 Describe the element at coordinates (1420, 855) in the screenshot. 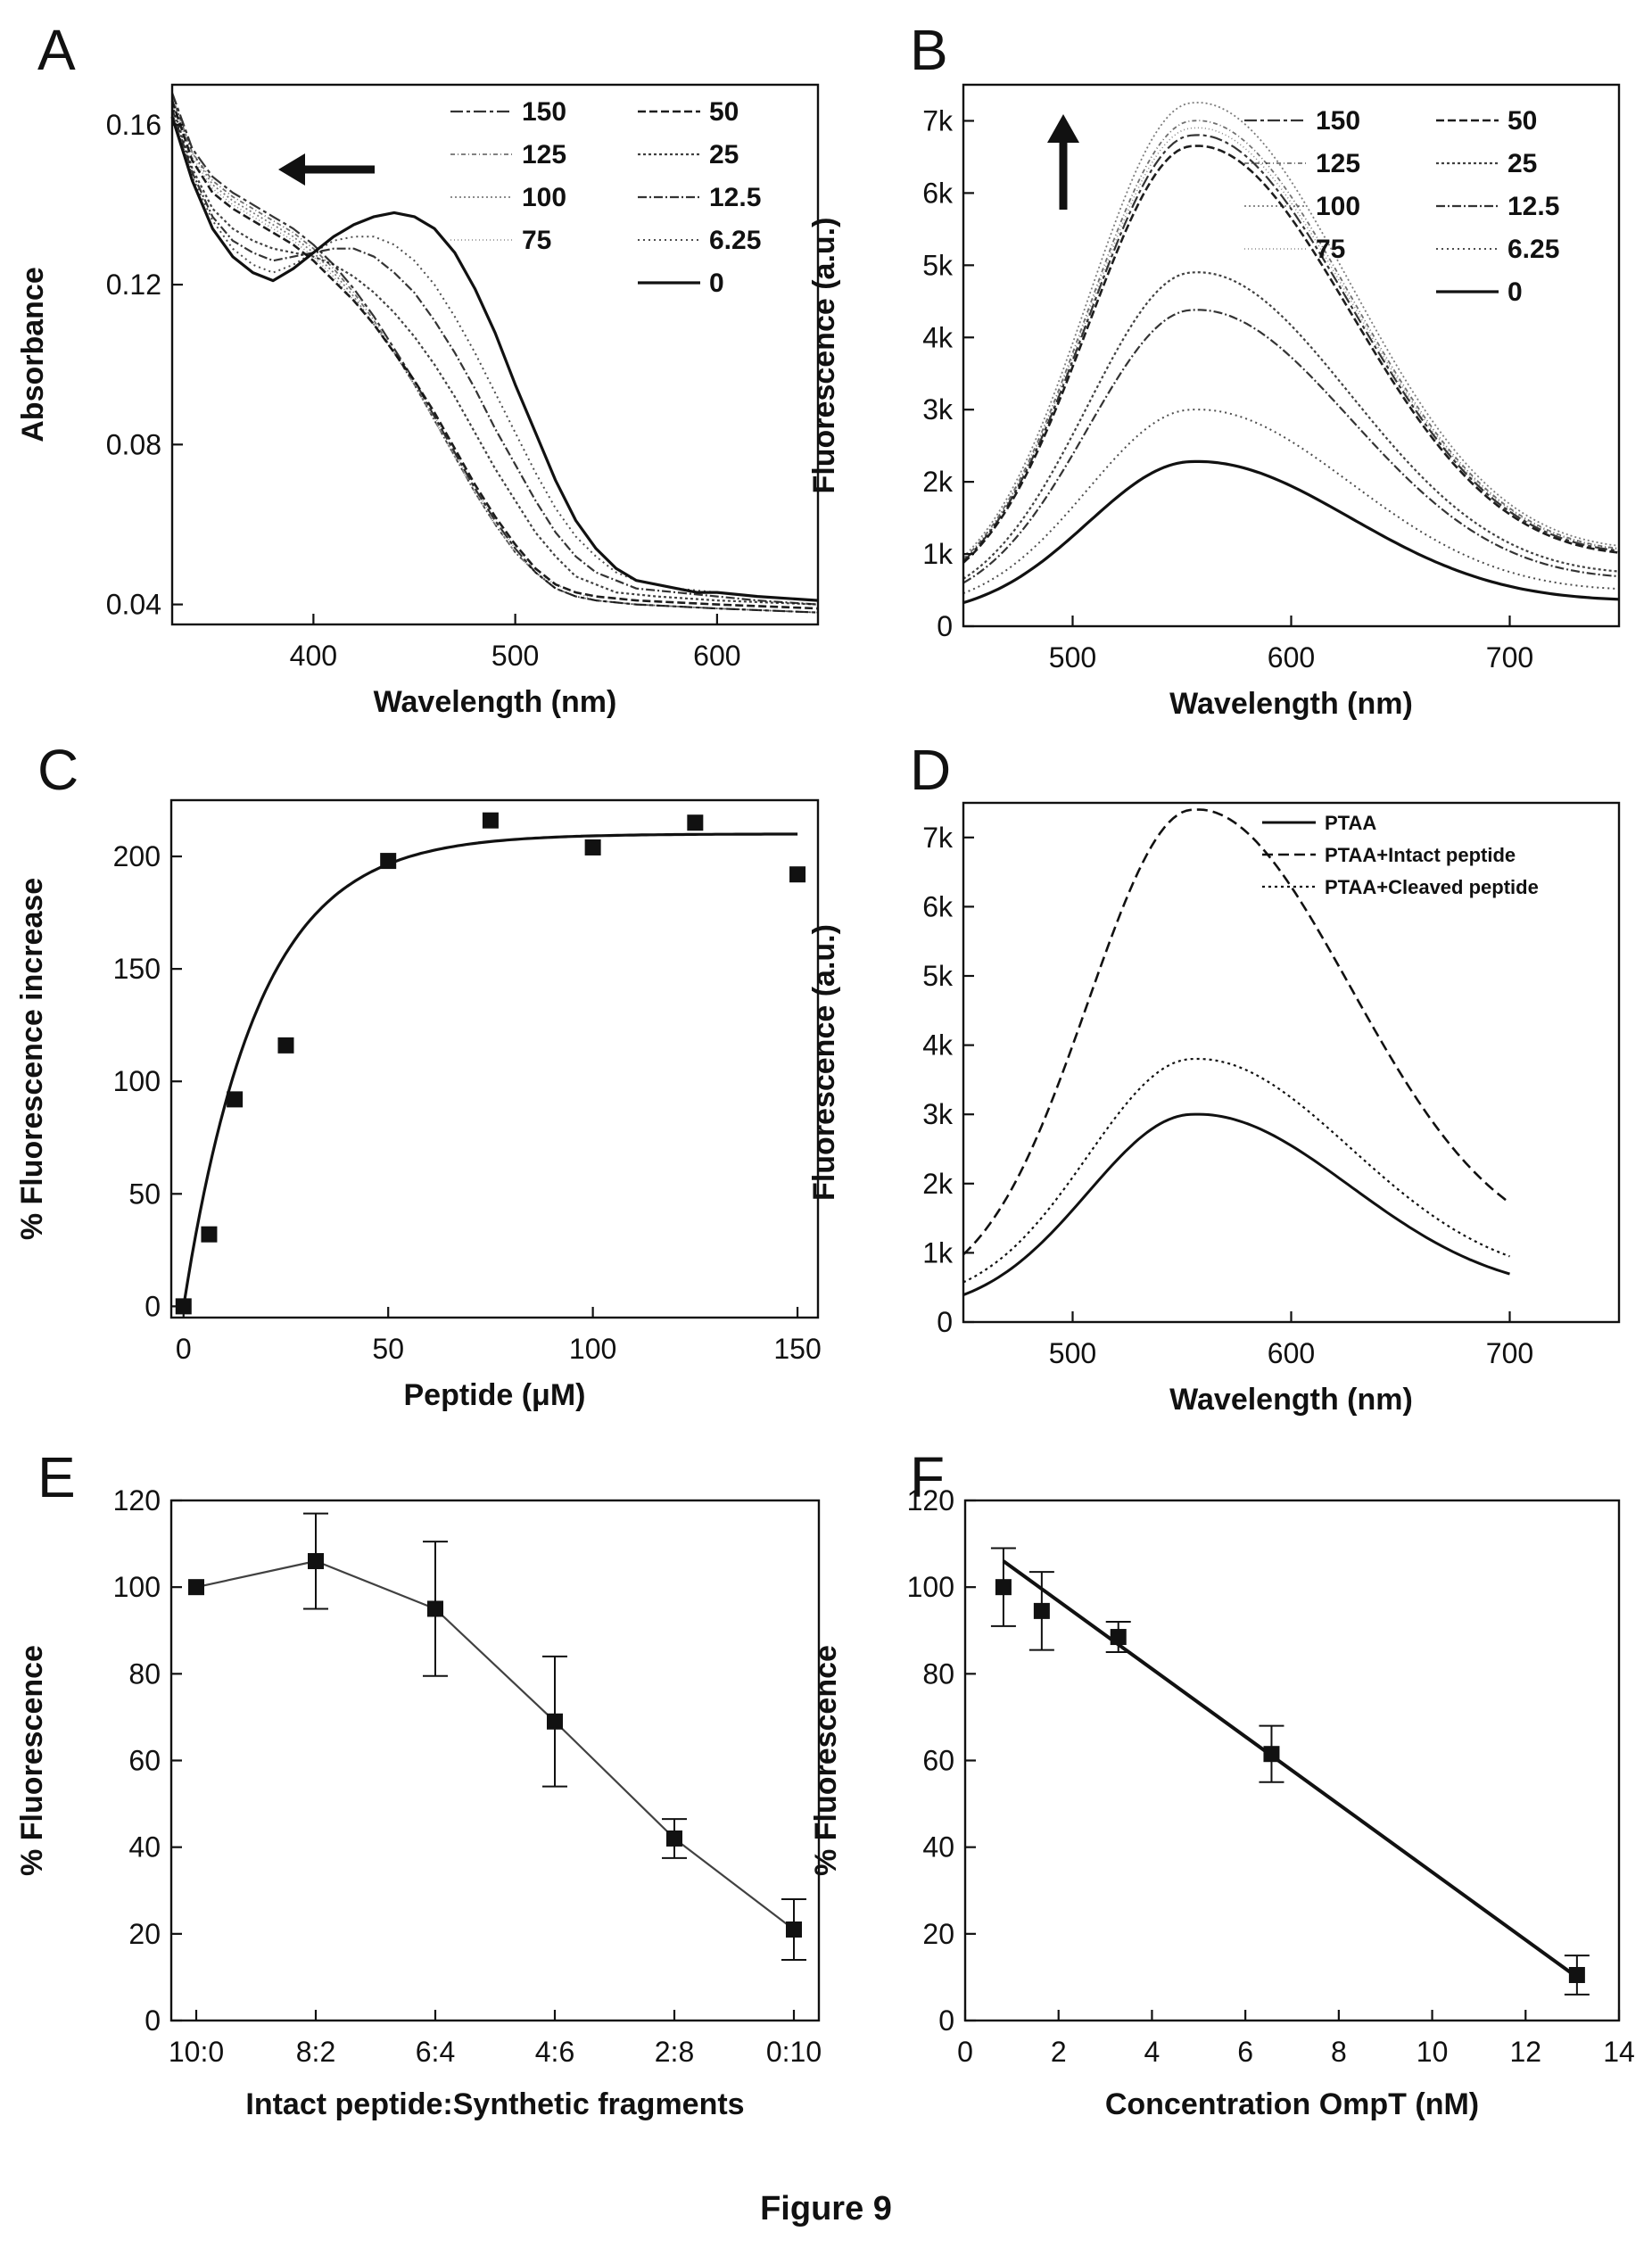

I see `legend-label: PTAA+Intact peptide` at that location.